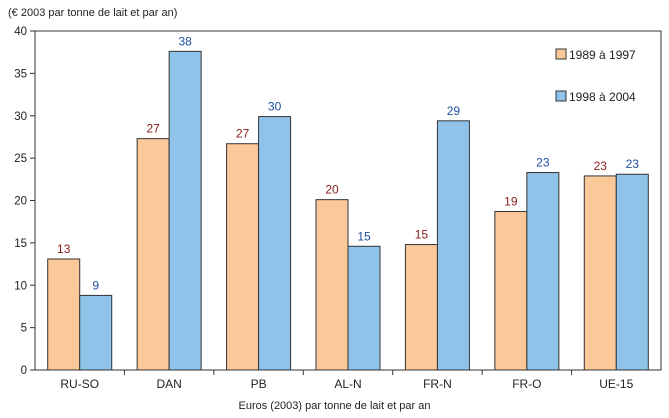 Image resolution: width=669 pixels, height=418 pixels. What do you see at coordinates (185, 41) in the screenshot?
I see `data-label: 38` at bounding box center [185, 41].